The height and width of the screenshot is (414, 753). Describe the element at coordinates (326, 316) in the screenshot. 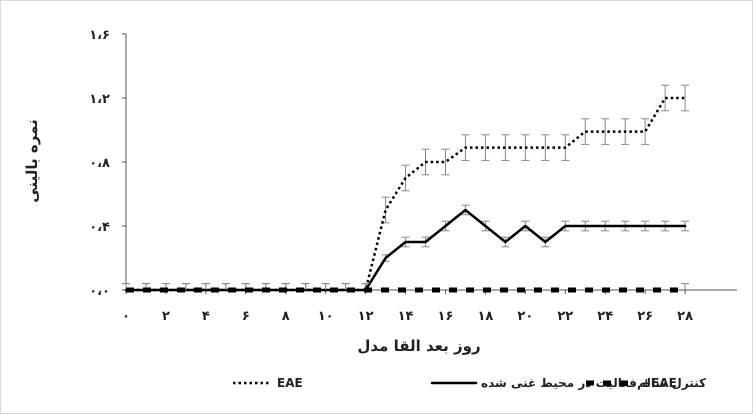

I see `x-tick-label: ۱۰` at that location.